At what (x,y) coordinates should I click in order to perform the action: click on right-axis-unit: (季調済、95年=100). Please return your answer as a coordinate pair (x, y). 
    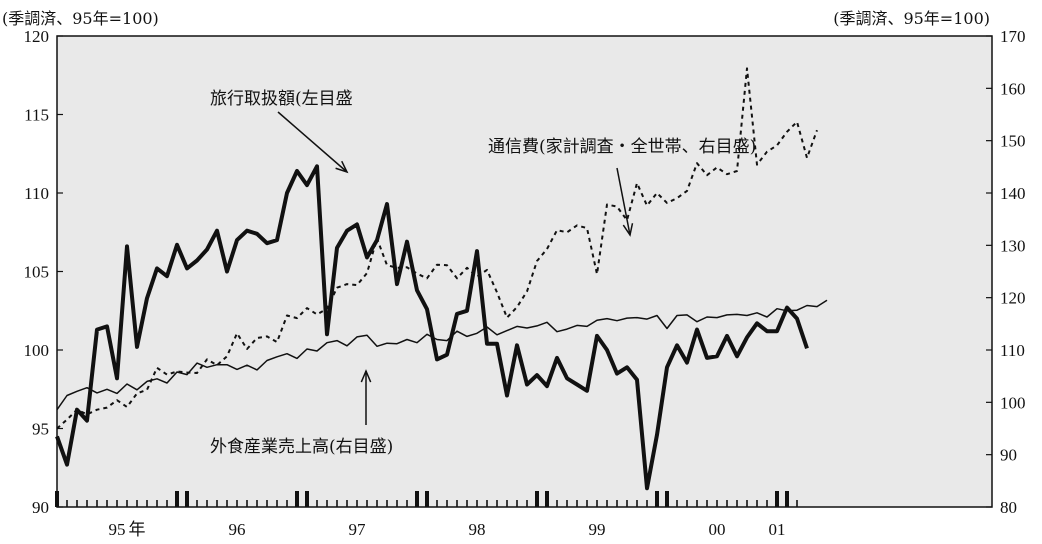
    Looking at the image, I should click on (911, 18).